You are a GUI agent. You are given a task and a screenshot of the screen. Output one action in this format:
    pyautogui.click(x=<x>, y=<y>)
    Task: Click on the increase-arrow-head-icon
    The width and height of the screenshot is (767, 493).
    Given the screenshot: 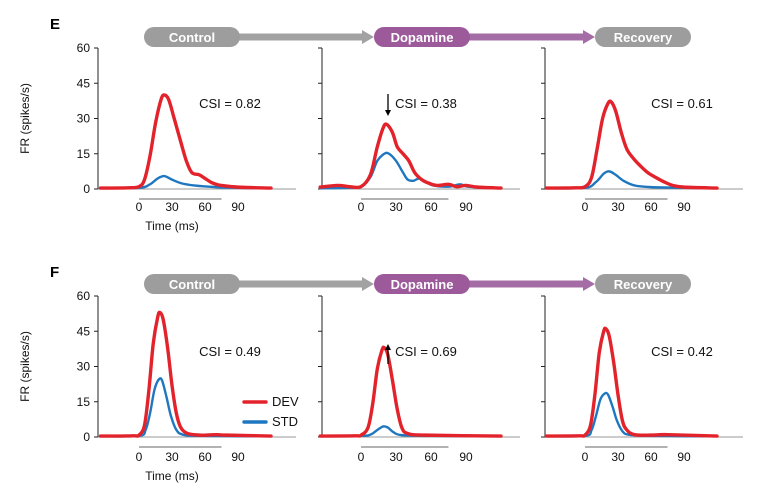 What is the action you would take?
    pyautogui.click(x=388, y=347)
    